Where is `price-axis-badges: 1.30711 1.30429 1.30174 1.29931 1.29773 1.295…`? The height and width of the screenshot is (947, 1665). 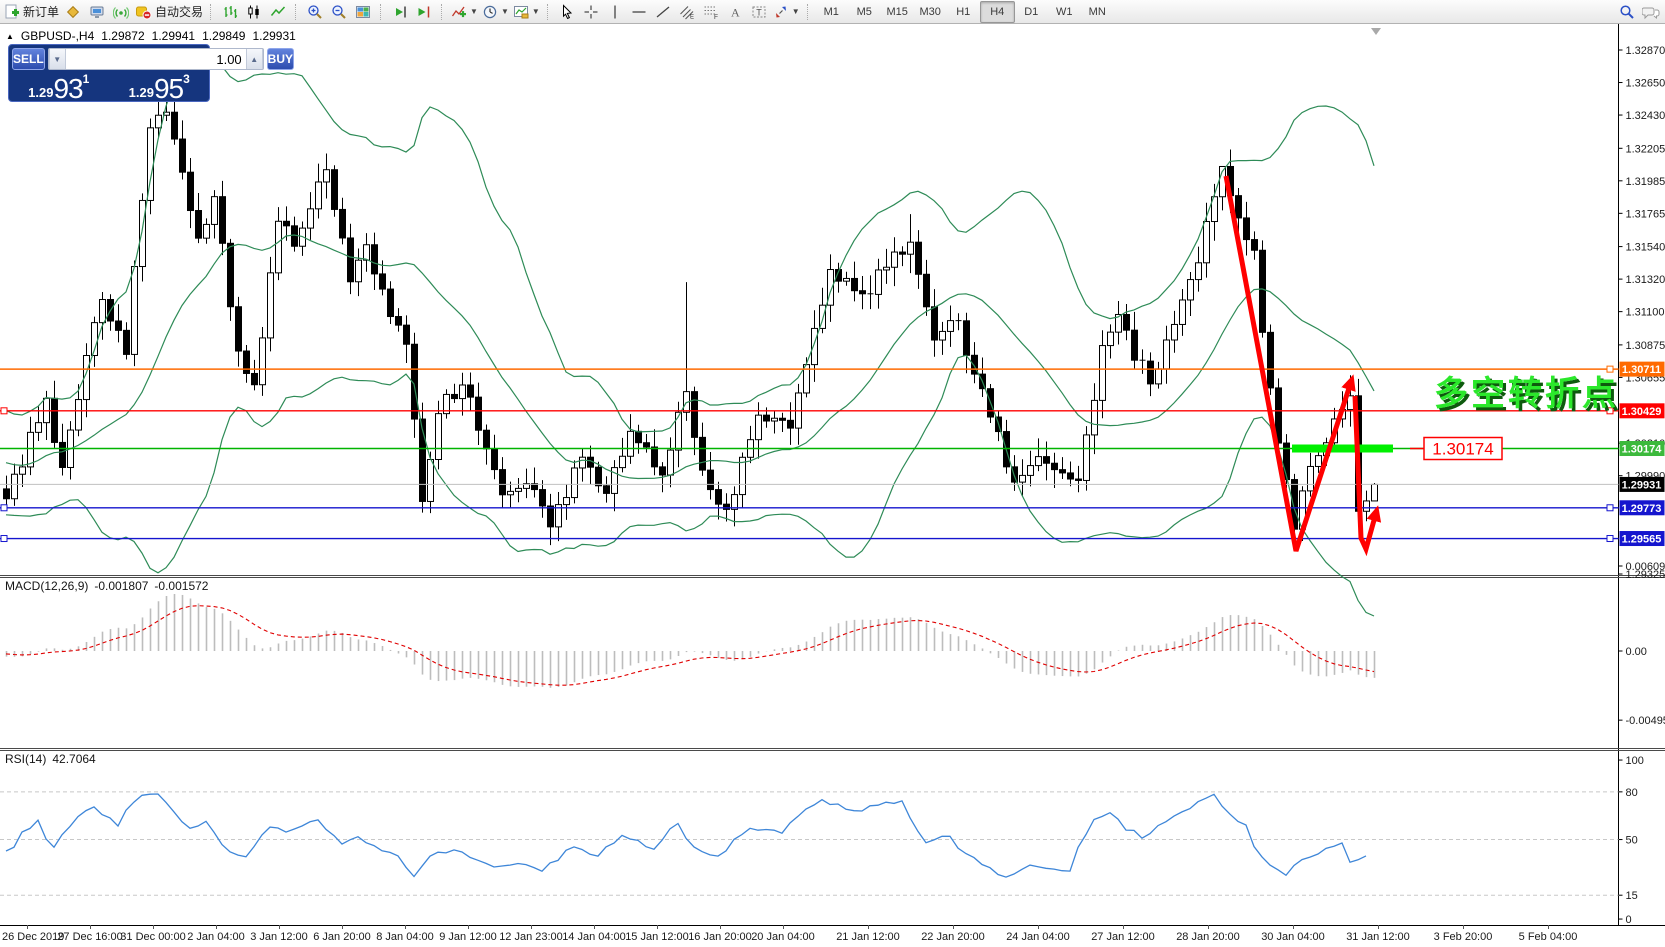 price-axis-badges: 1.30711 1.30429 1.30174 1.29931 1.29773 1.295… is located at coordinates (1642, 454).